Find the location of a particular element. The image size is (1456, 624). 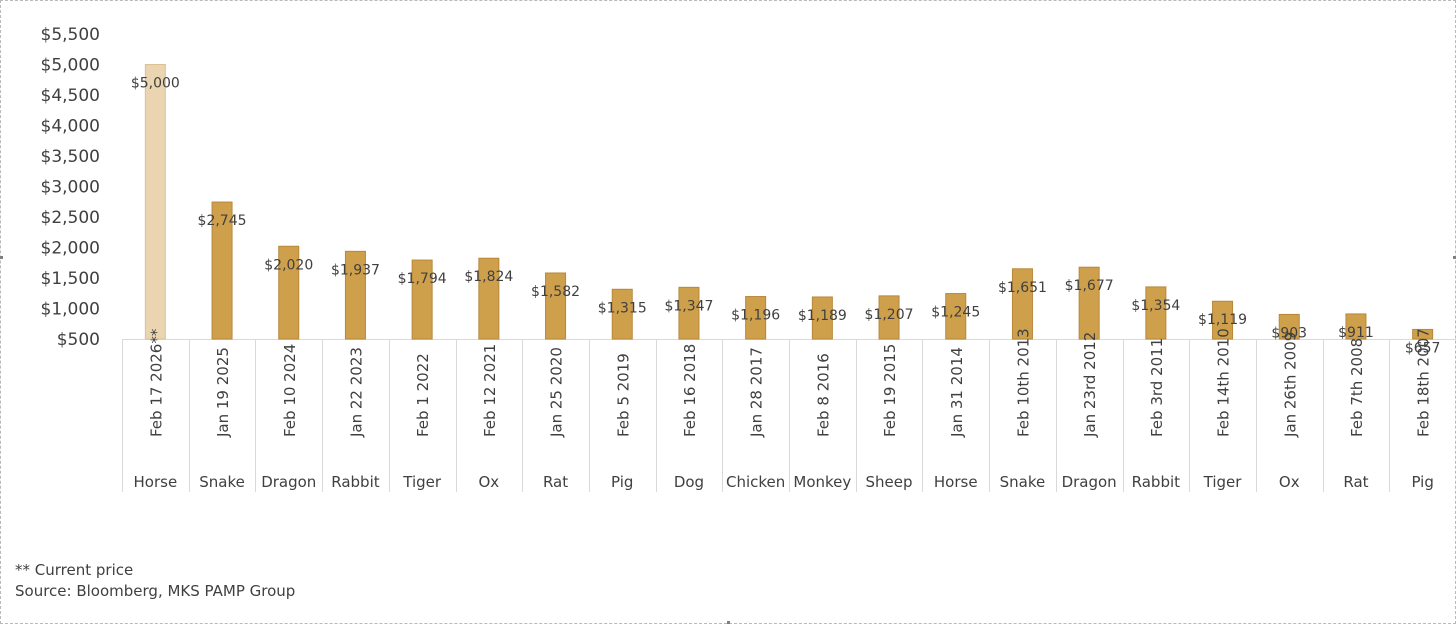

y-tick-label: $1,500 is located at coordinates (70, 279).